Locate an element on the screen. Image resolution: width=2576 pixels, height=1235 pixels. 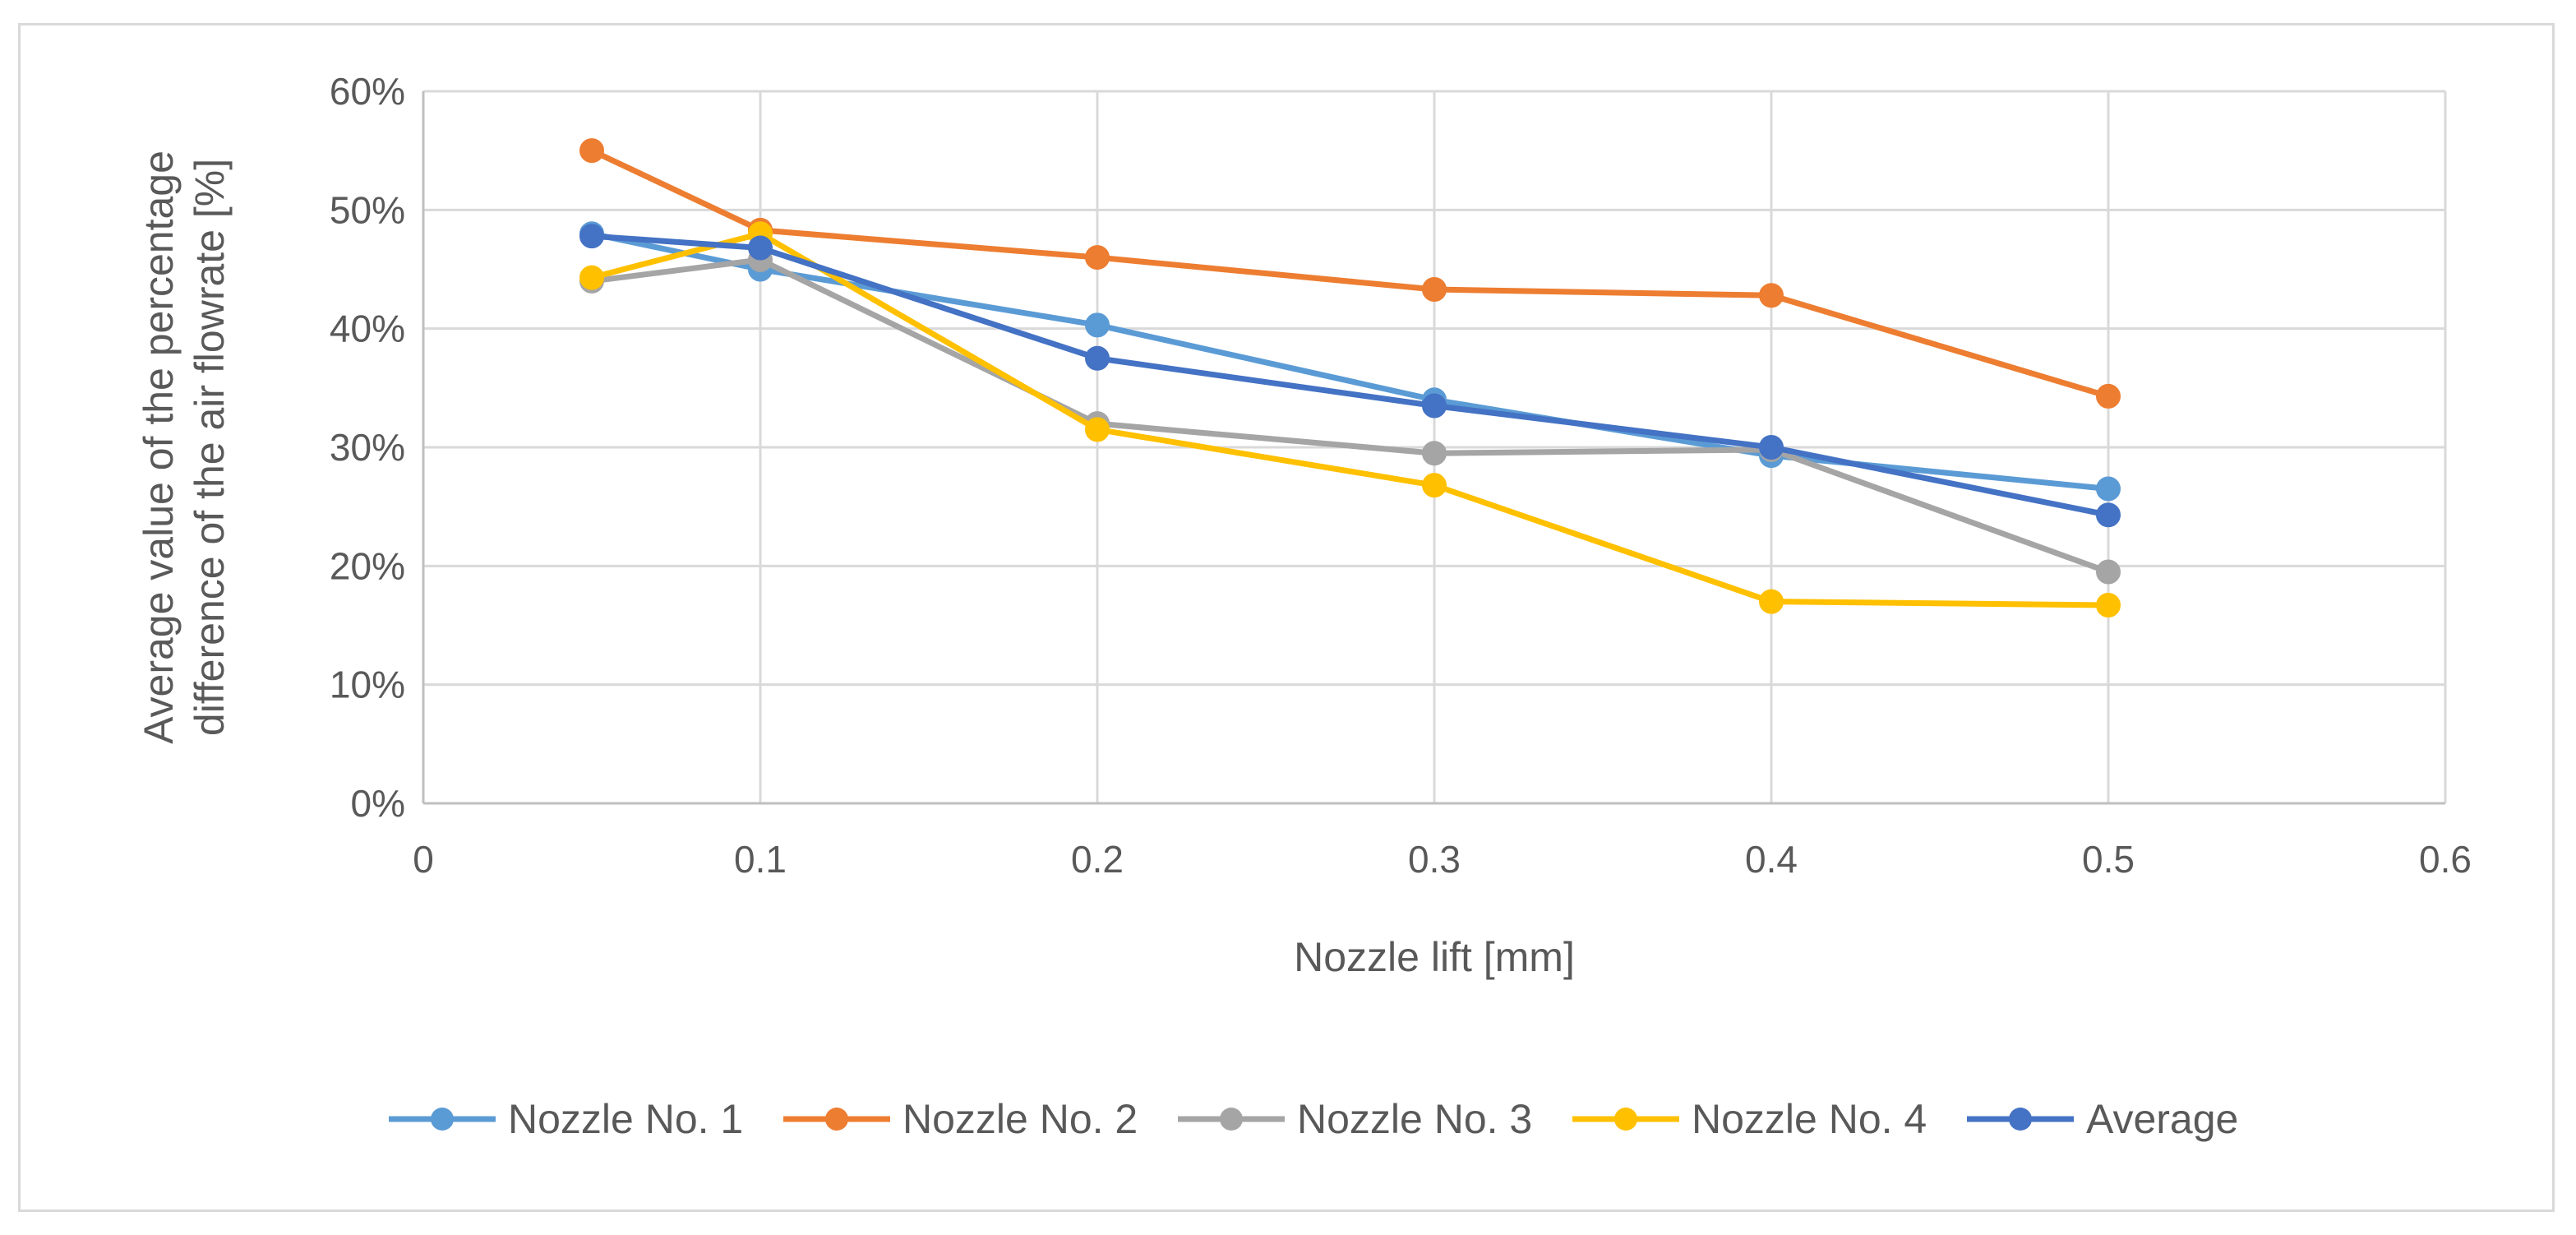
legend-item-nozzle-no-4: Nozzle No. 4 is located at coordinates (1749, 1119).